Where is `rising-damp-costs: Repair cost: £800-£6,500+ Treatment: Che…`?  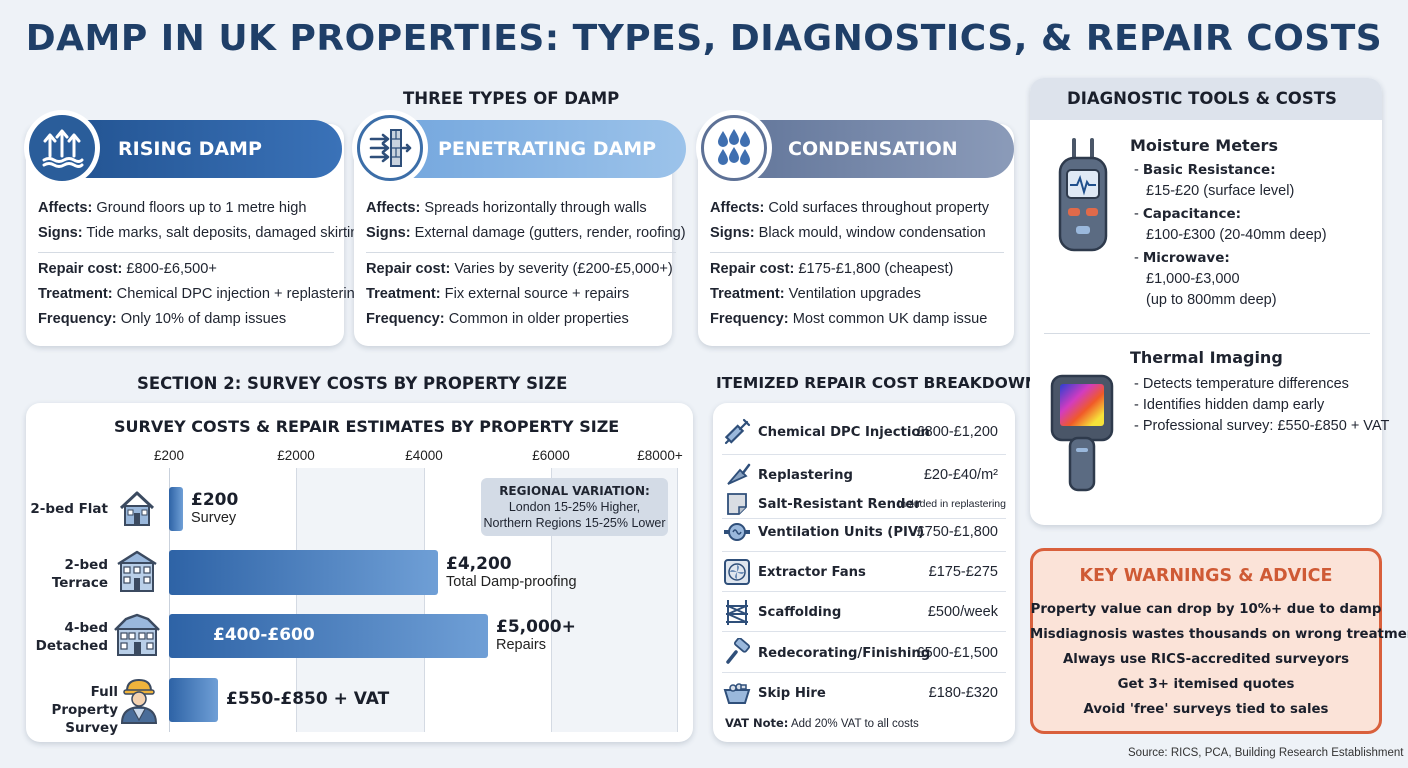
rising-damp-costs: Repair cost: £800-£6,500+ Treatment: Che… is located at coordinates (200, 294).